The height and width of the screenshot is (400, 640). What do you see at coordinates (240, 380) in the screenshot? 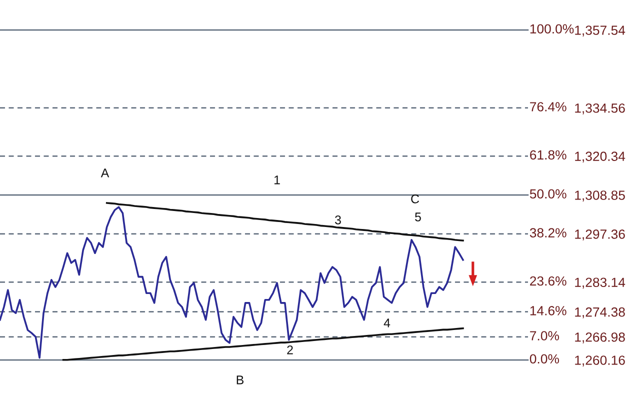
I see `text: B` at bounding box center [240, 380].